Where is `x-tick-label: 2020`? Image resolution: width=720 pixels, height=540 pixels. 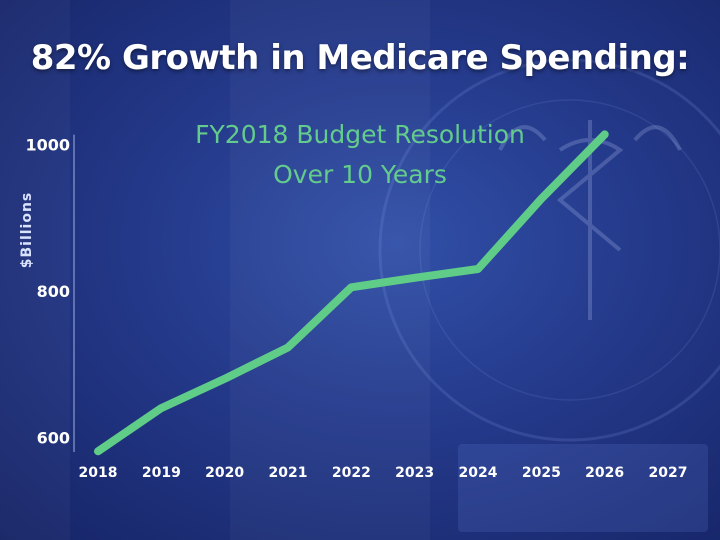 x-tick-label: 2020 is located at coordinates (224, 473).